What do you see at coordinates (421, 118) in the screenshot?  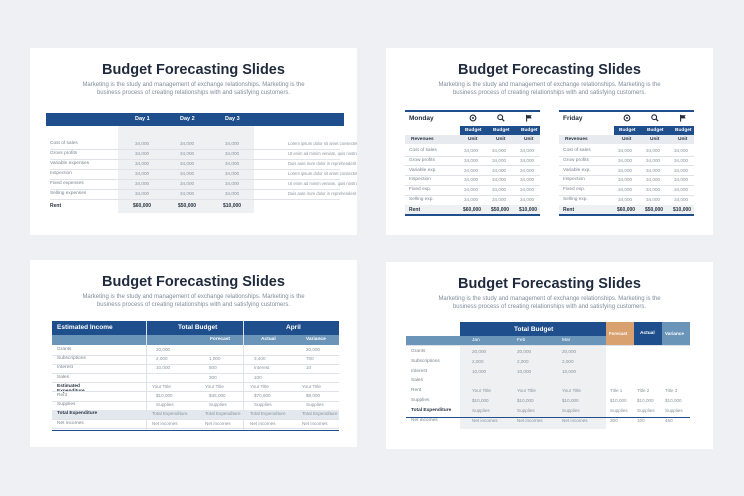 I see `table-day-title: Monday` at bounding box center [421, 118].